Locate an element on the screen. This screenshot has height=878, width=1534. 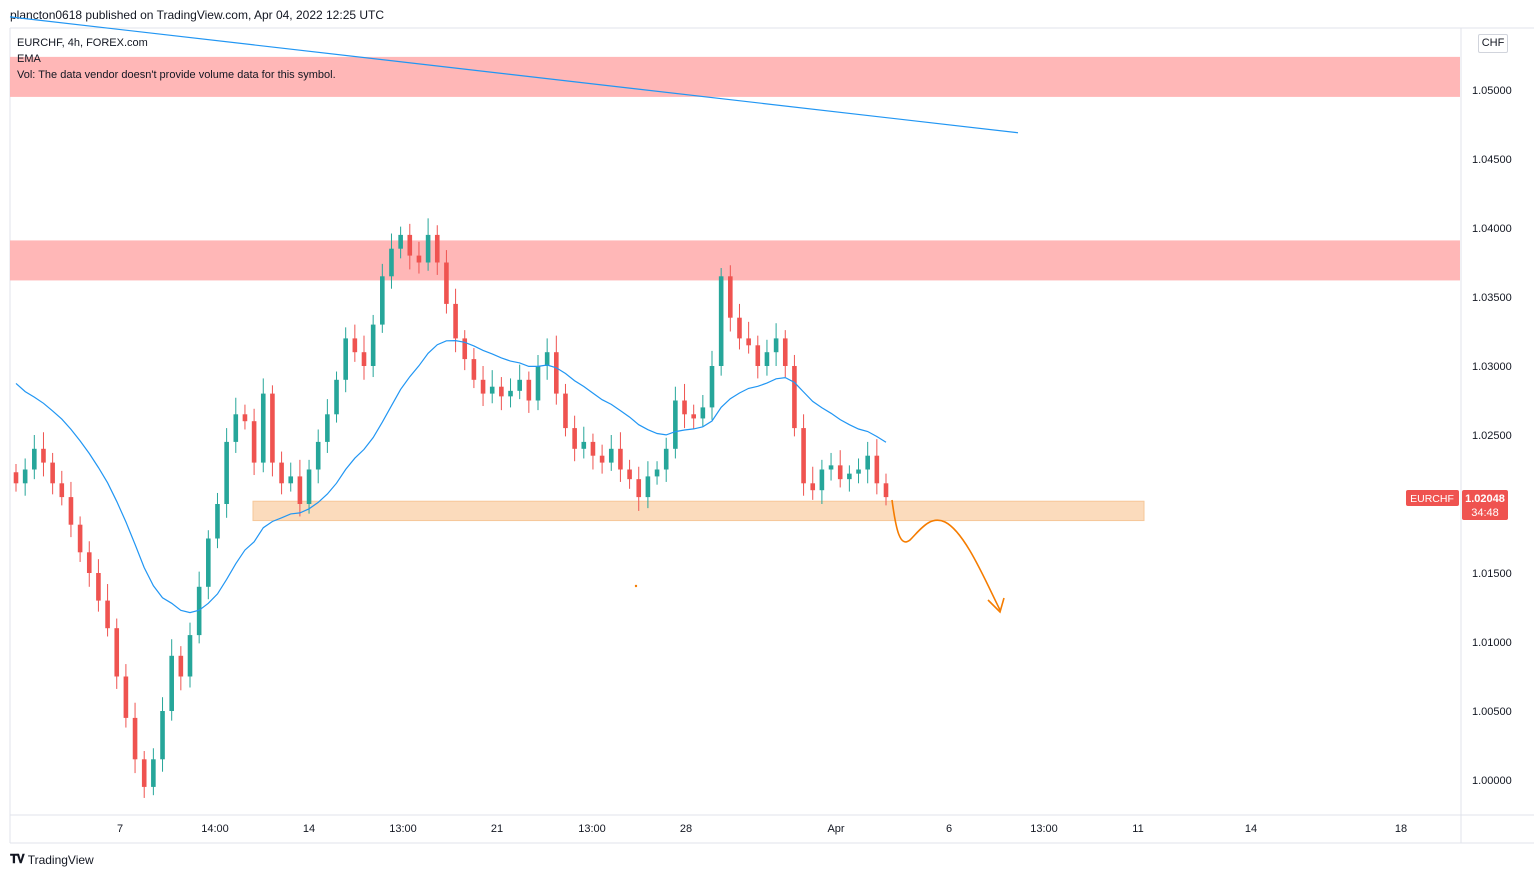
x-tick-label: 14 is located at coordinates (1251, 829).